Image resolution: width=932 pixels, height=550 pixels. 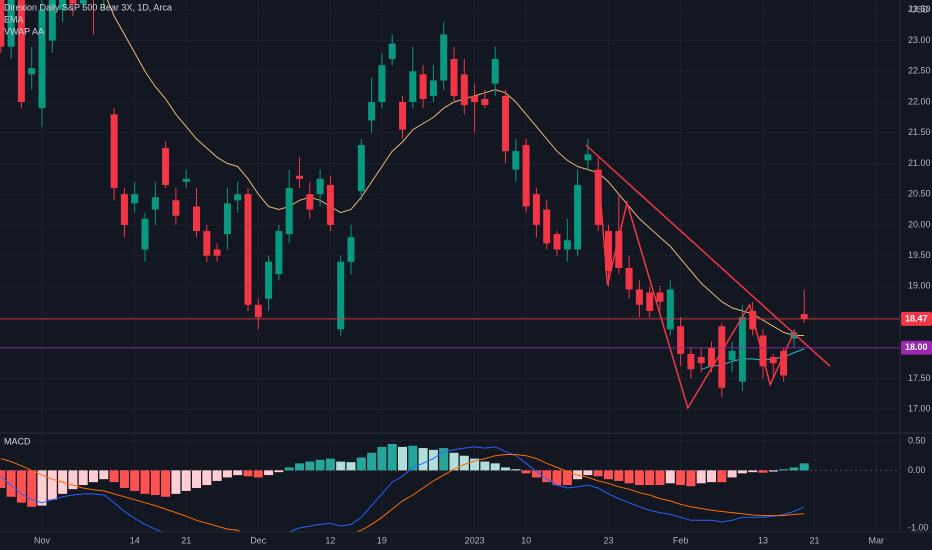 I want to click on x-tick-label: 12, so click(x=330, y=540).